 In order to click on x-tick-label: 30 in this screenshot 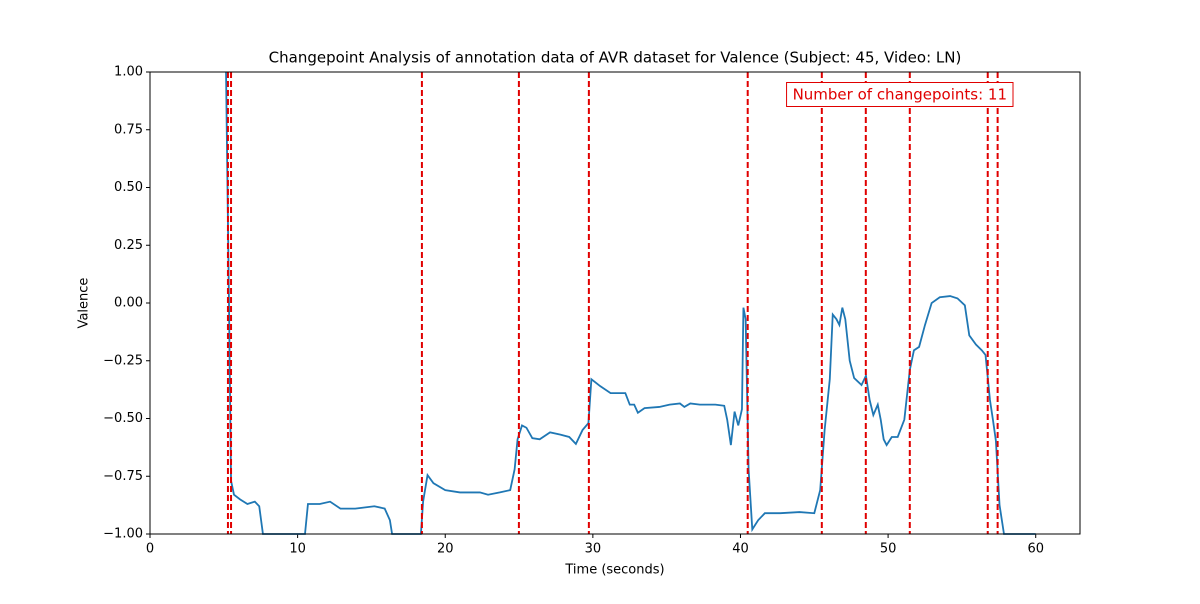, I will do `click(593, 549)`.